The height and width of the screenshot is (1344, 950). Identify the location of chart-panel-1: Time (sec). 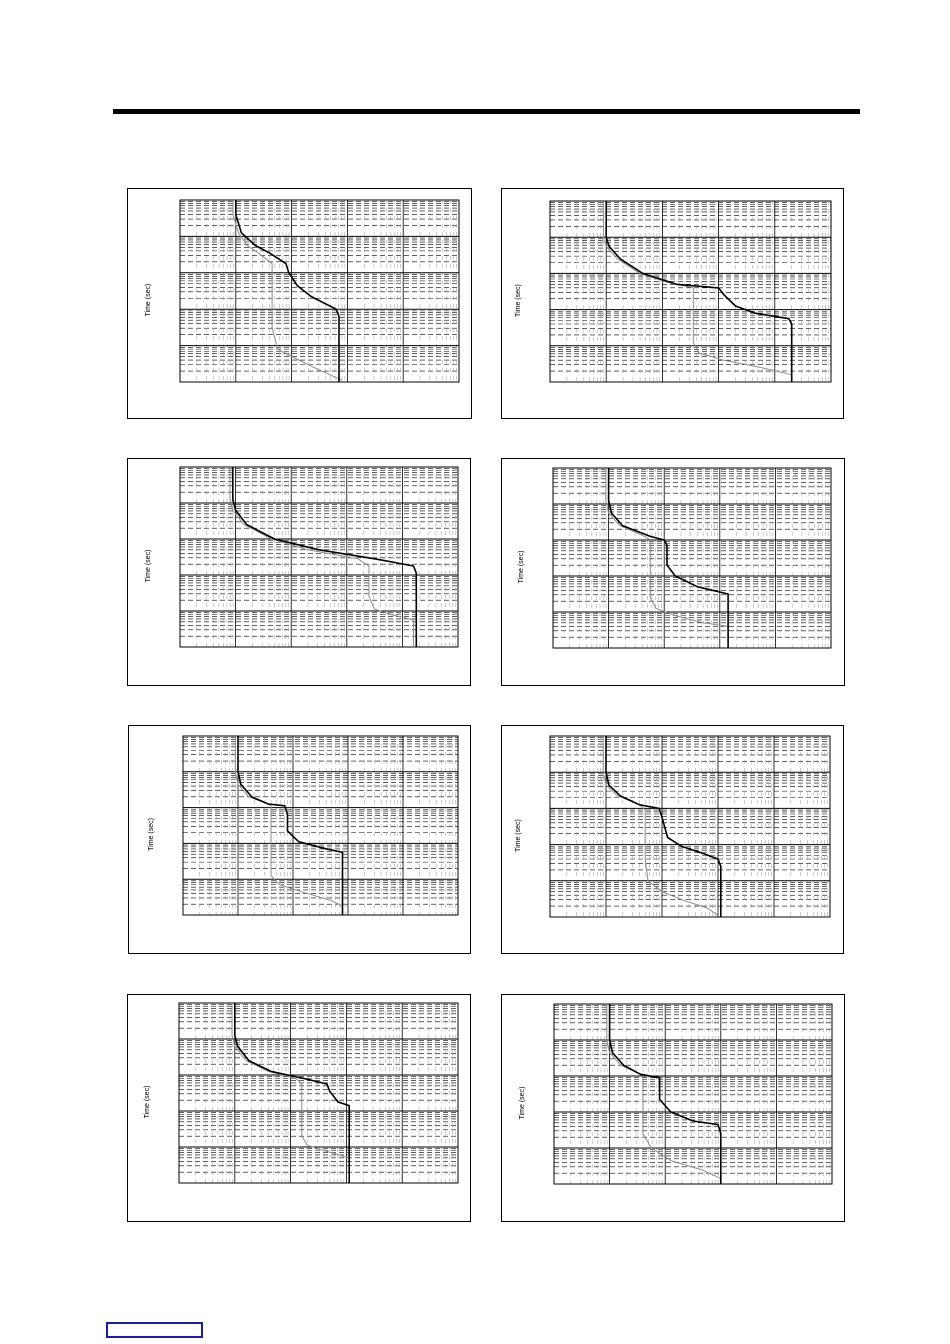
(299, 303).